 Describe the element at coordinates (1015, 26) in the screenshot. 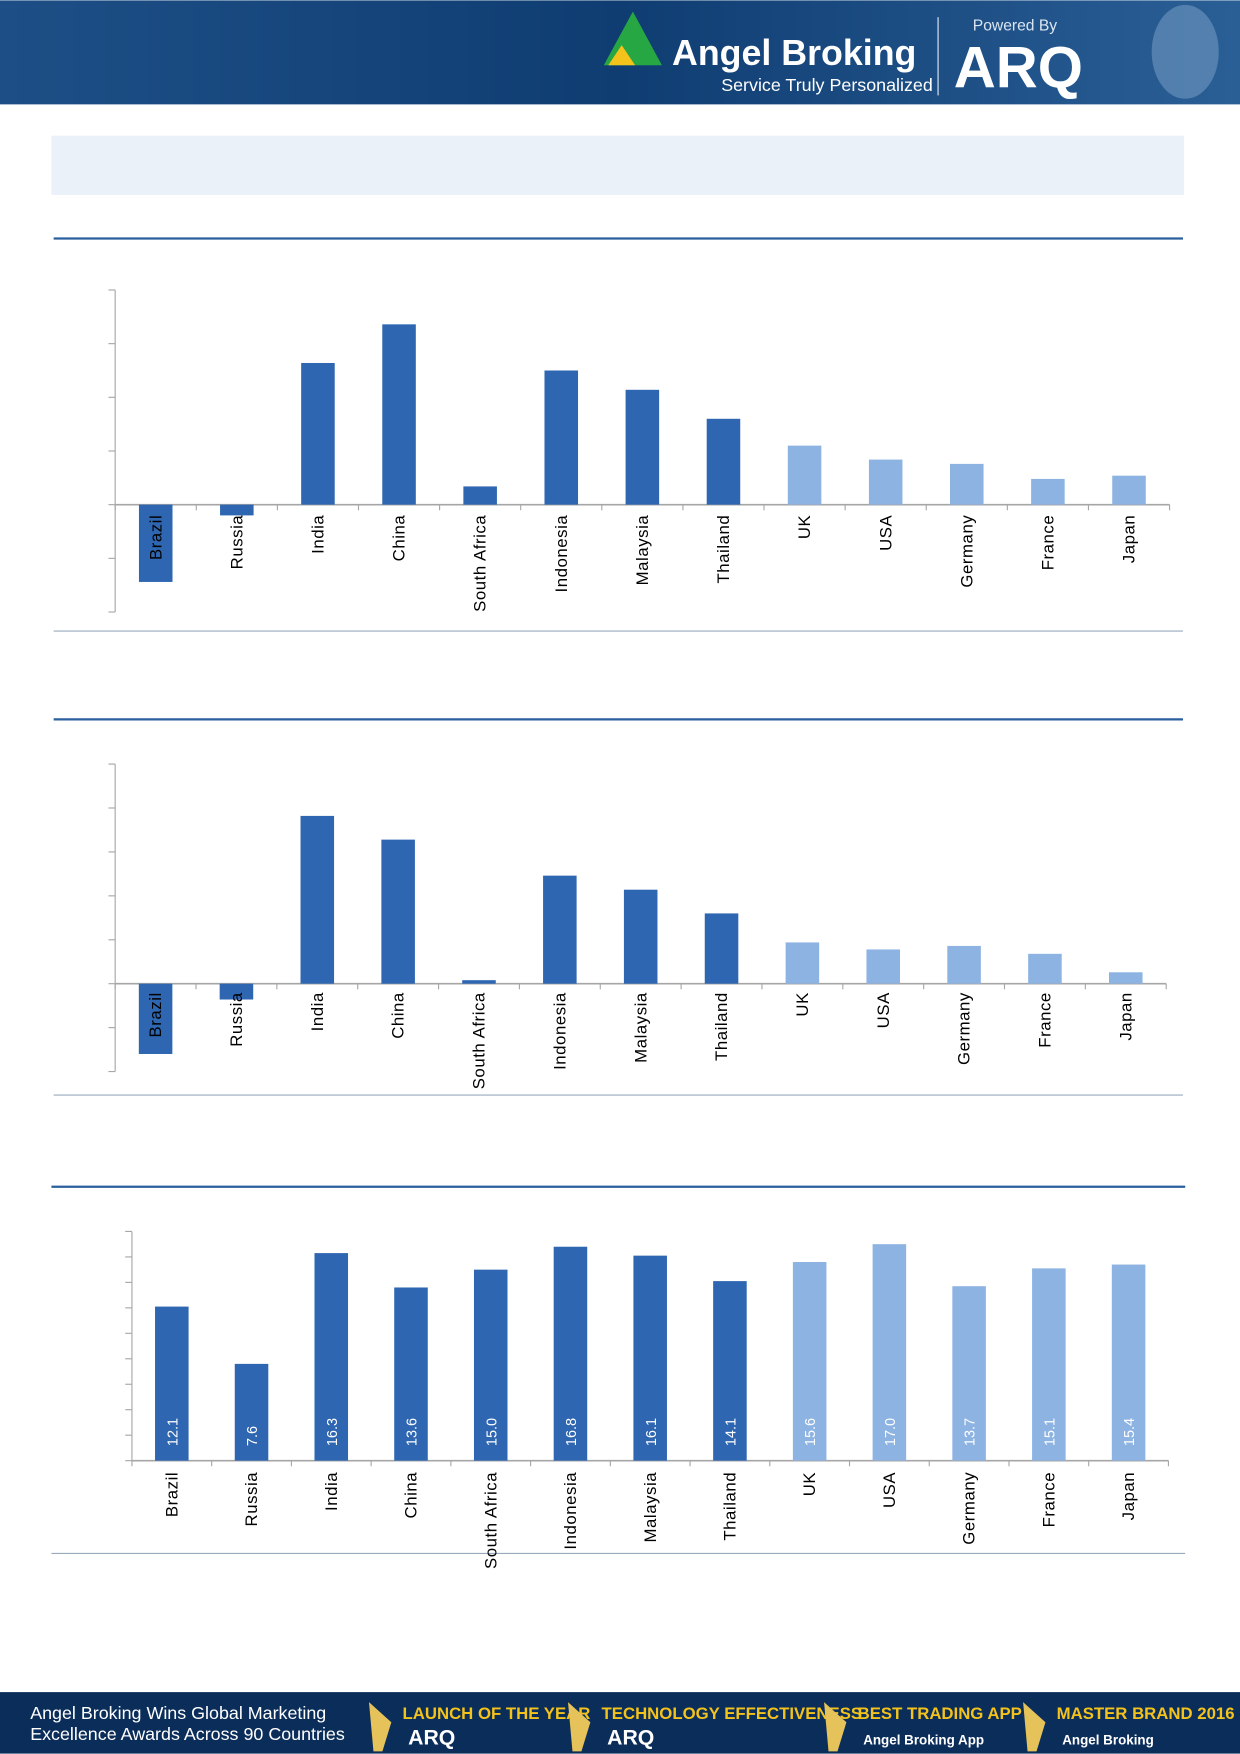

I see `powered-by: Powered By` at that location.